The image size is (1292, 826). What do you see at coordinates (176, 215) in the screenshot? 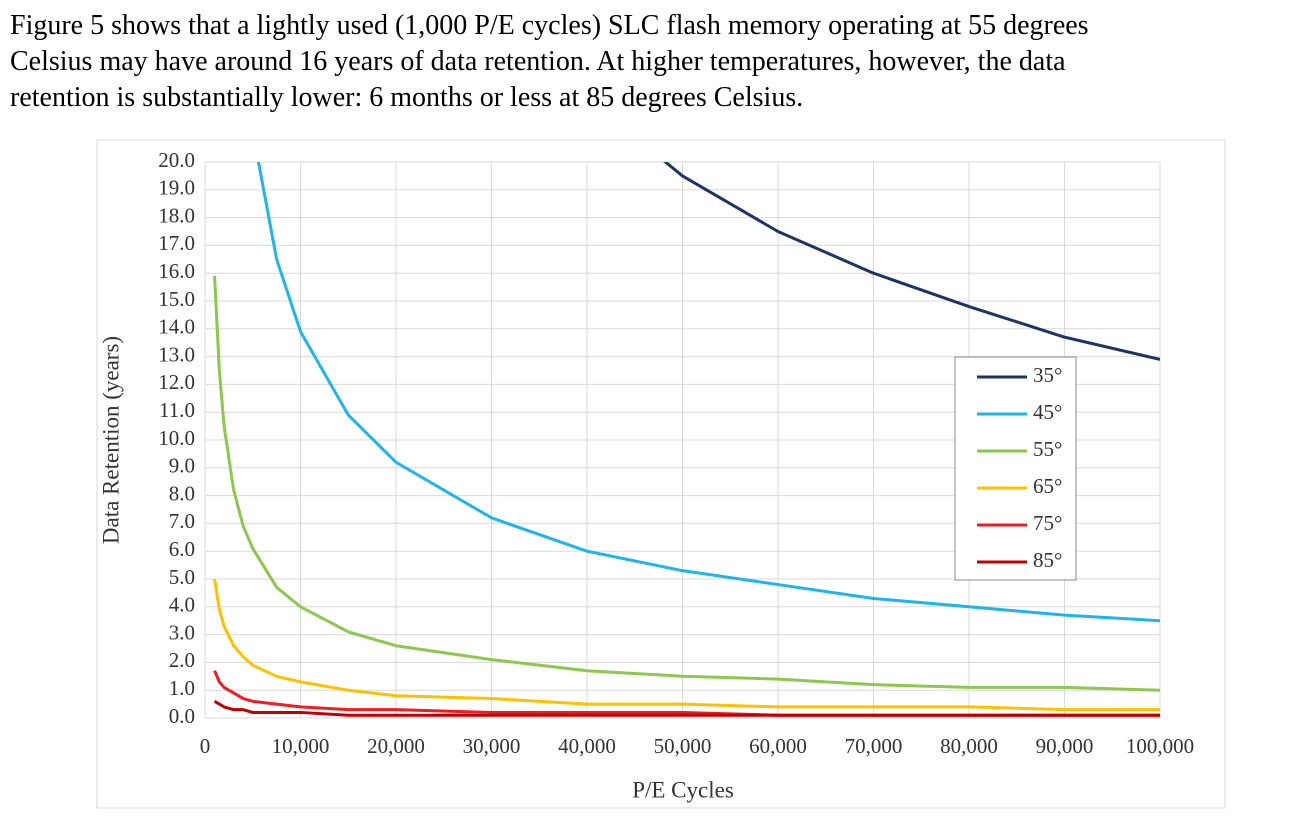
I see `y-tick-label: 18.0` at bounding box center [176, 215].